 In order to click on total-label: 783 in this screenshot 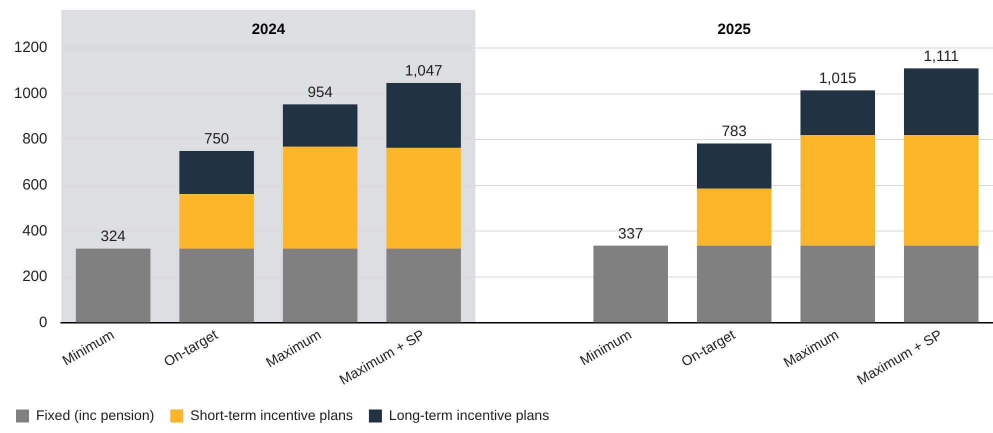, I will do `click(734, 131)`.